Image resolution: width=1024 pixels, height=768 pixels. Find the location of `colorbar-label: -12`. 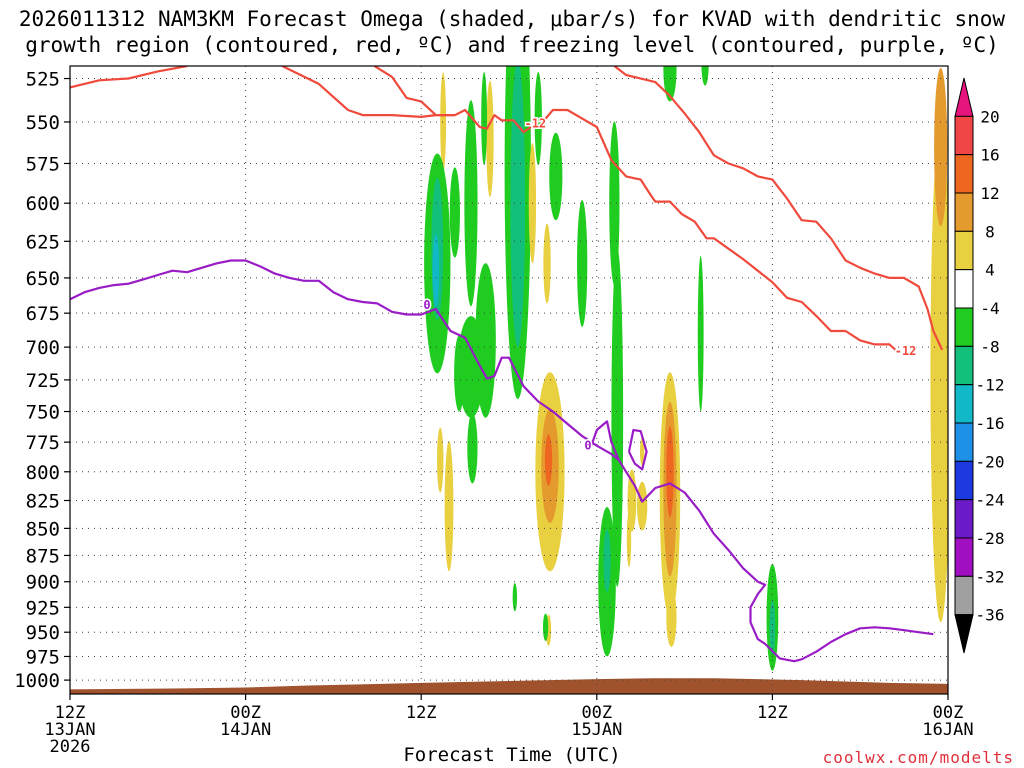

colorbar-label: -12 is located at coordinates (990, 385).